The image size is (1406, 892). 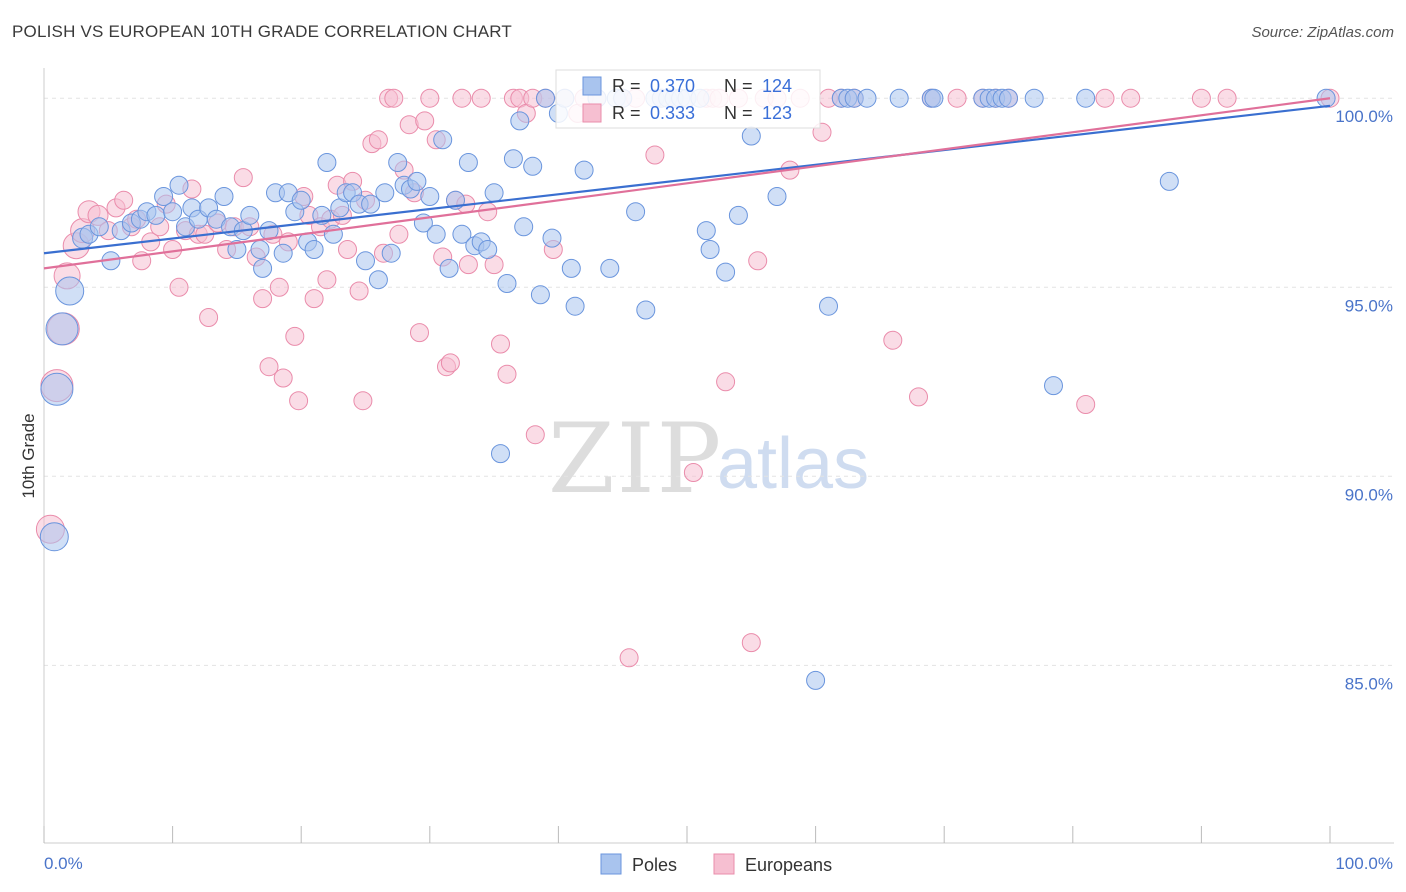 I want to click on europeans-stat-swatch, so click(x=592, y=113).